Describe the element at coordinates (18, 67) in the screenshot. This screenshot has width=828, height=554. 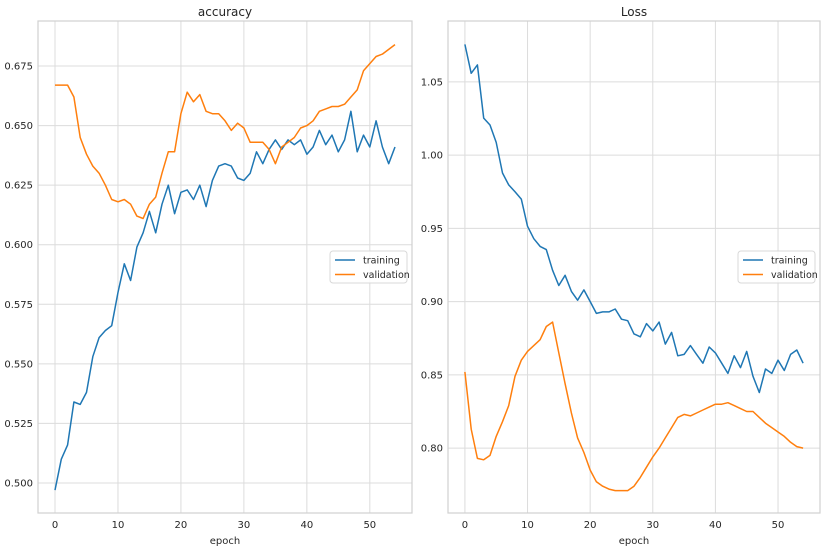
I see `y-tick-label: 0.675` at that location.